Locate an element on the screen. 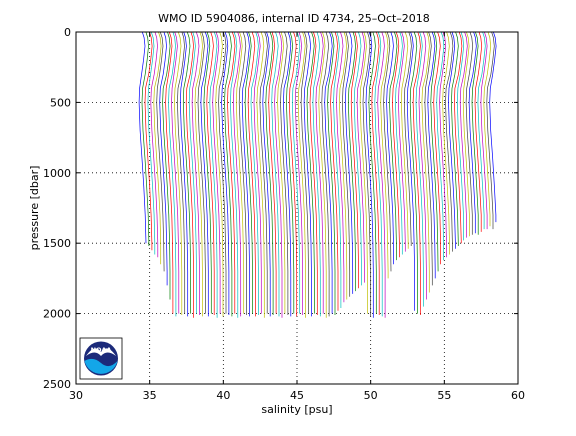 The image size is (576, 436). x-tick-label: 55 is located at coordinates (444, 395).